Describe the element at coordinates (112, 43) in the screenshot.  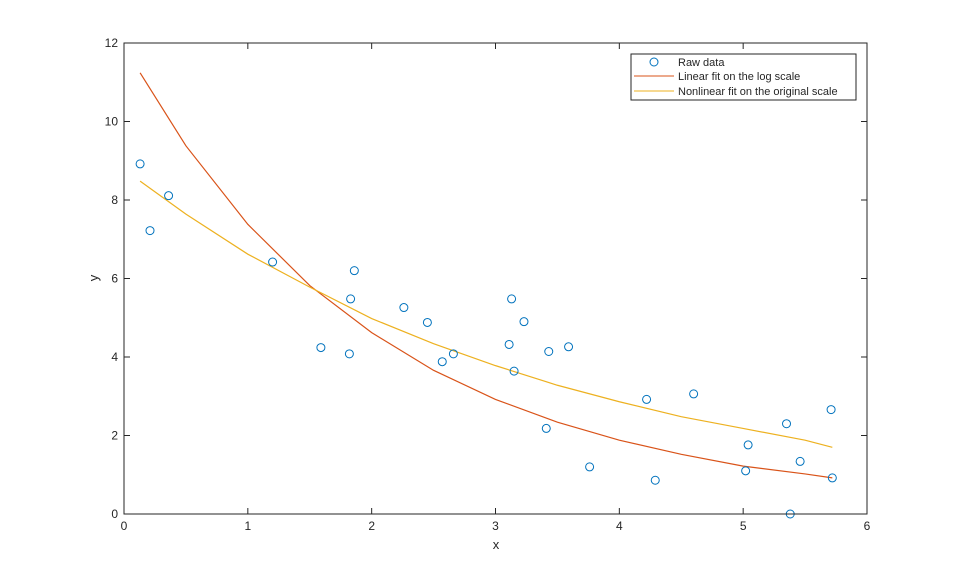
I see `y-tick-label: 12` at that location.